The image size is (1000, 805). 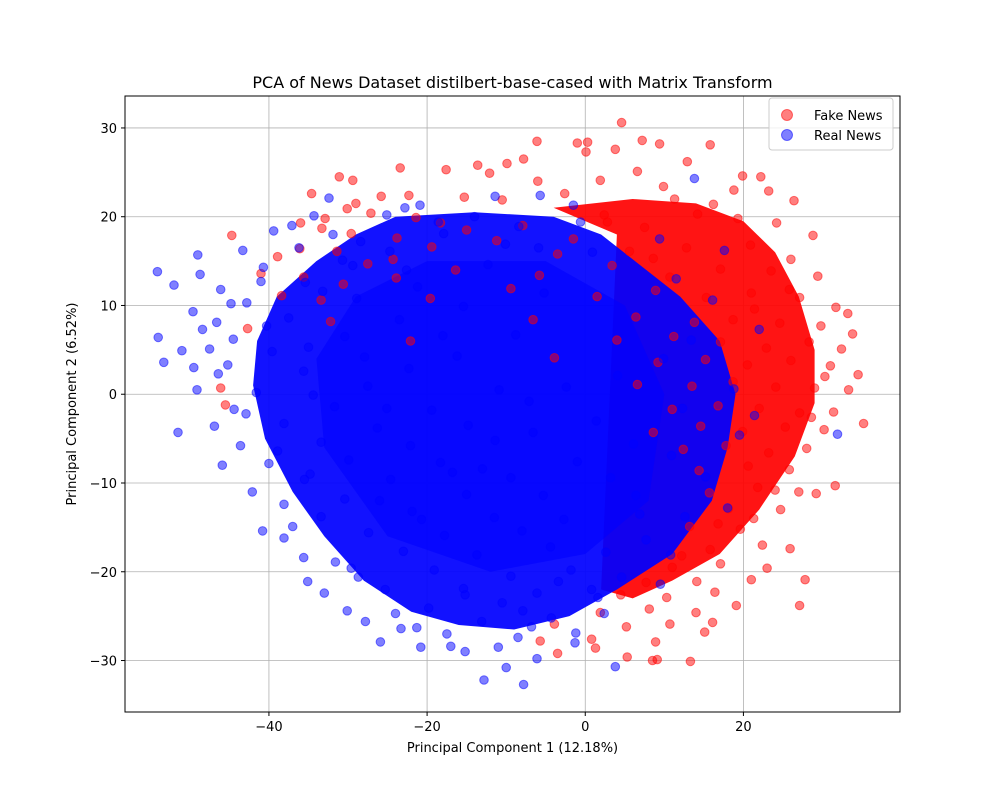 What do you see at coordinates (108, 129) in the screenshot?
I see `y-tick-label: 30` at bounding box center [108, 129].